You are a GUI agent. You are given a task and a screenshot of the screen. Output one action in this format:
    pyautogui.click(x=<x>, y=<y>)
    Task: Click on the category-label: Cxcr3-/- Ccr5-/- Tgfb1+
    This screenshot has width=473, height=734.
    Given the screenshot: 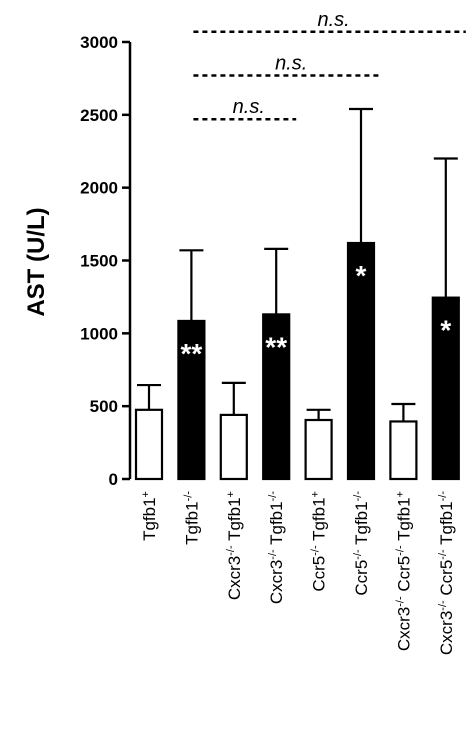 What is the action you would take?
    pyautogui.click(x=403, y=571)
    